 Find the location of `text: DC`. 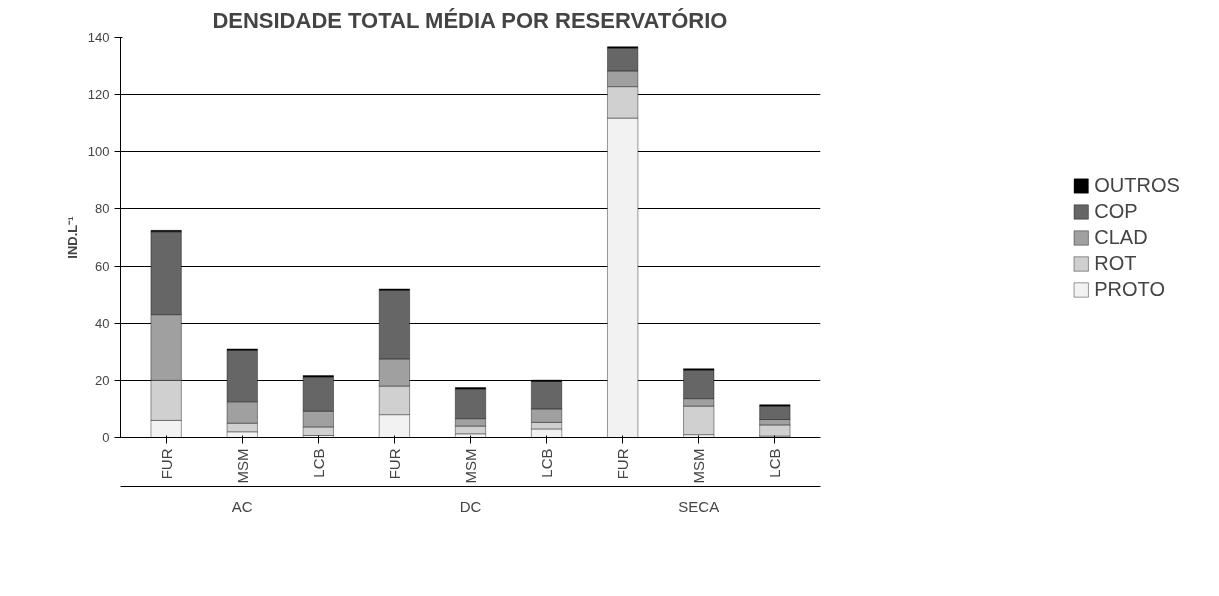

text: DC is located at coordinates (470, 506).